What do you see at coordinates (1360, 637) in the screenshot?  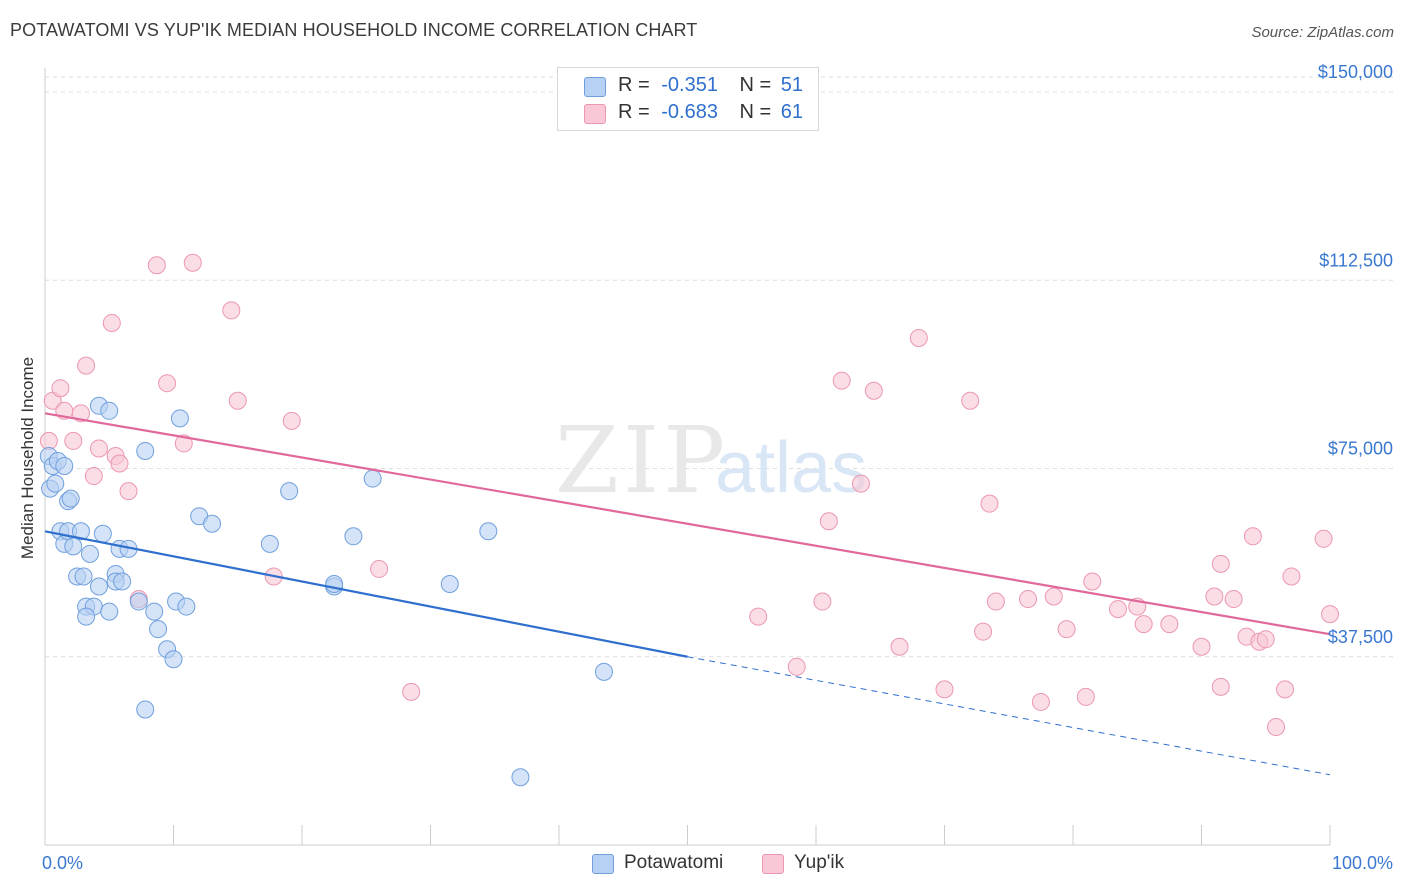 I see `y-tick-label: $37,500` at bounding box center [1360, 637].